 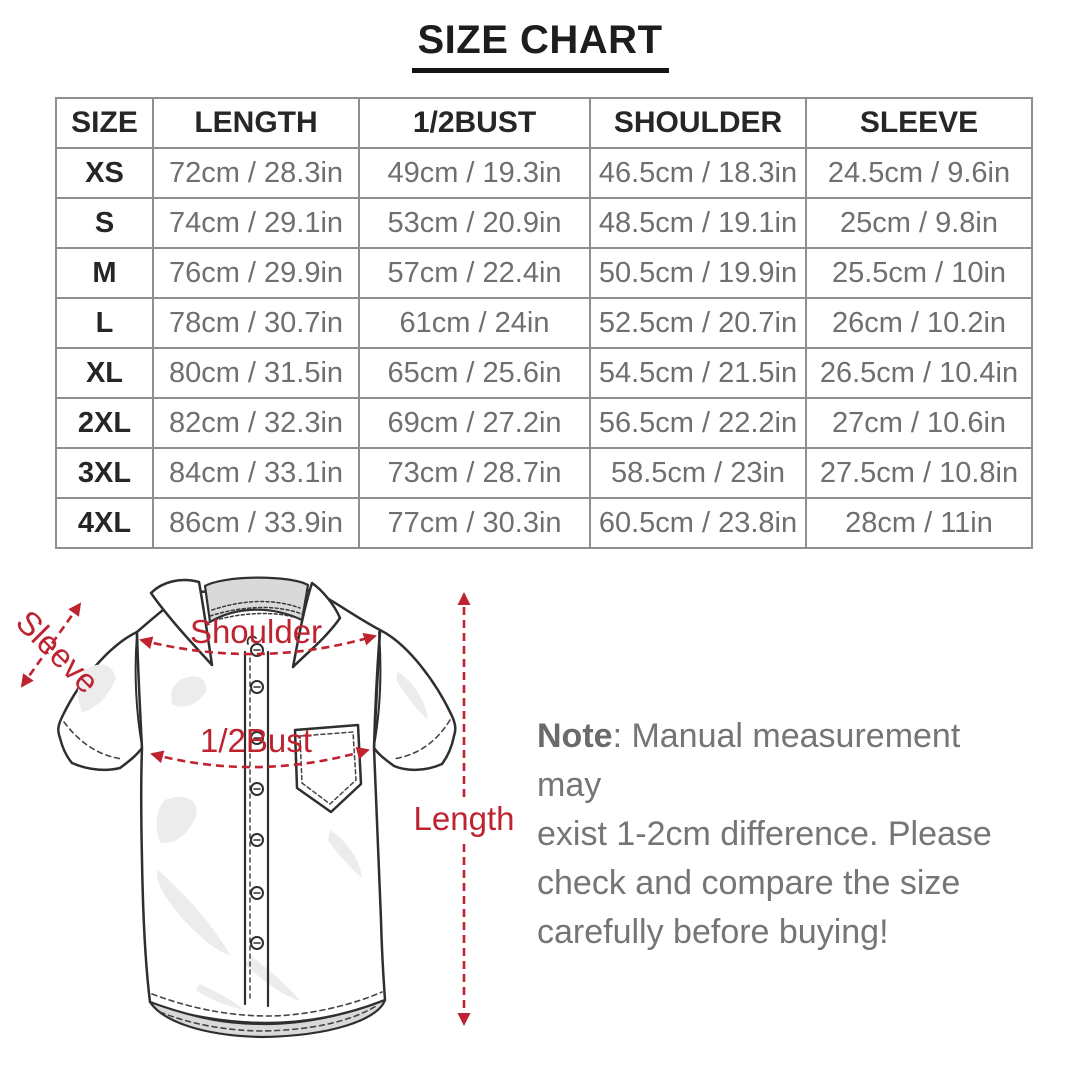 I want to click on note-line: Note: Manual measurement may, so click(x=749, y=760).